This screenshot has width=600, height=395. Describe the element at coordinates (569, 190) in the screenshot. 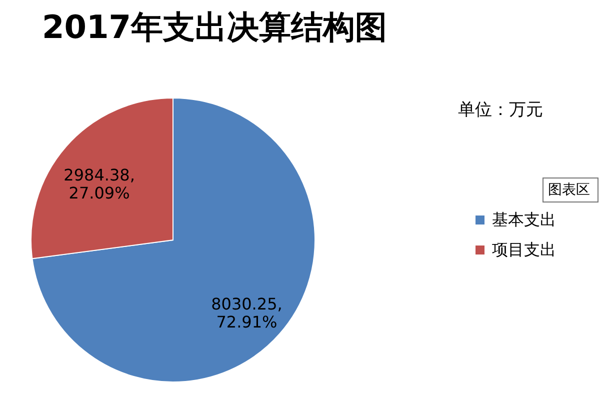

I see `text: 图表区` at that location.